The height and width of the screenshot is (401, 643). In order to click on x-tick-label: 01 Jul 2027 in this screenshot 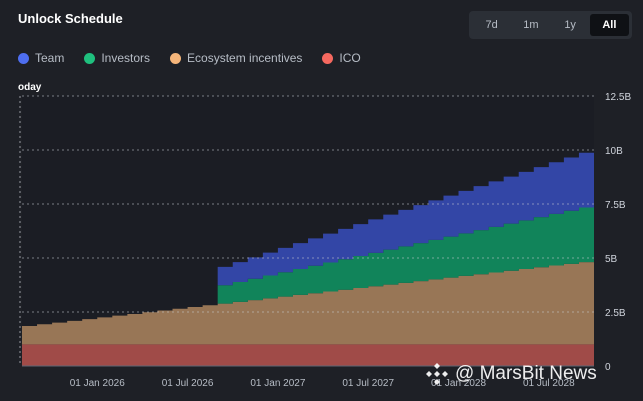, I will do `click(368, 383)`.